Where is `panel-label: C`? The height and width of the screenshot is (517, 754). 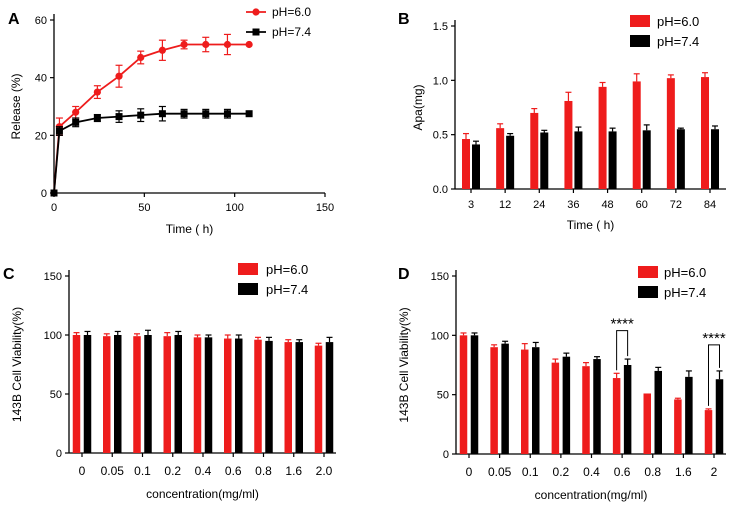 panel-label: C is located at coordinates (9, 274).